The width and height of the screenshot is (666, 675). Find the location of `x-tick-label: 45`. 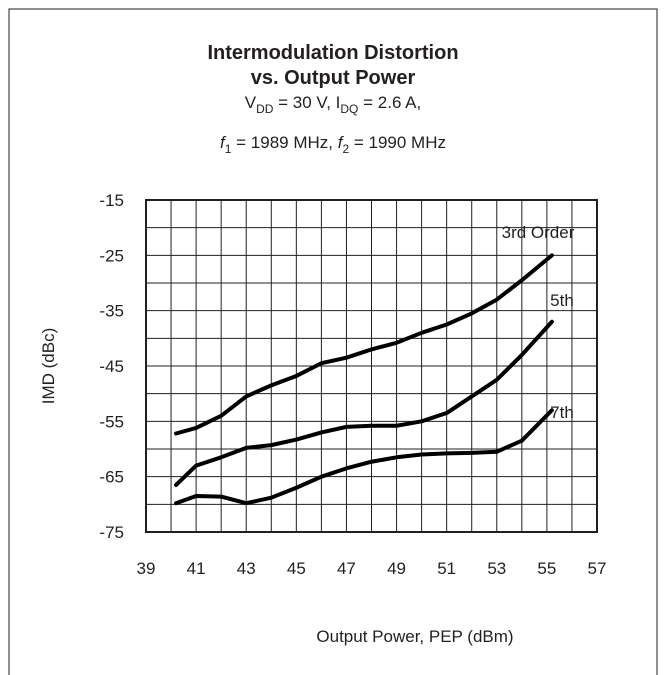

x-tick-label: 45 is located at coordinates (296, 568).